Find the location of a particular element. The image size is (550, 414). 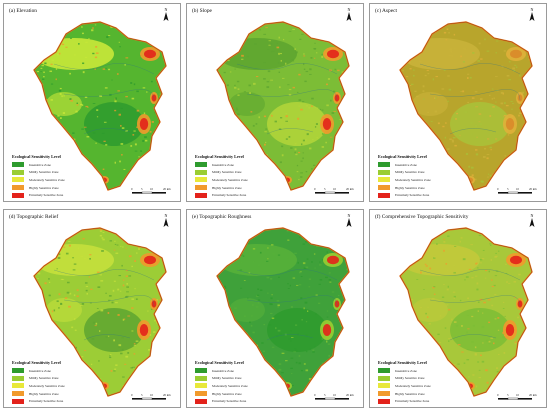

panel-title: (a) Elevation is located at coordinates (23, 11).